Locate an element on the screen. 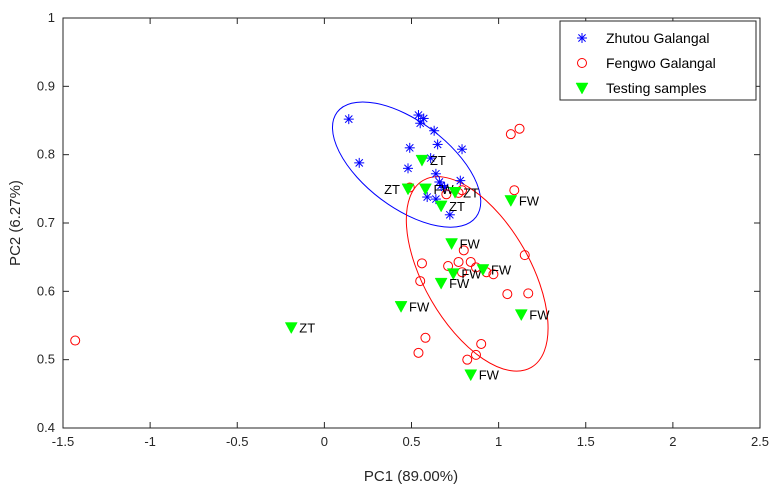 The width and height of the screenshot is (776, 491). legend-entry-label: Fengwo Galangal is located at coordinates (661, 63).